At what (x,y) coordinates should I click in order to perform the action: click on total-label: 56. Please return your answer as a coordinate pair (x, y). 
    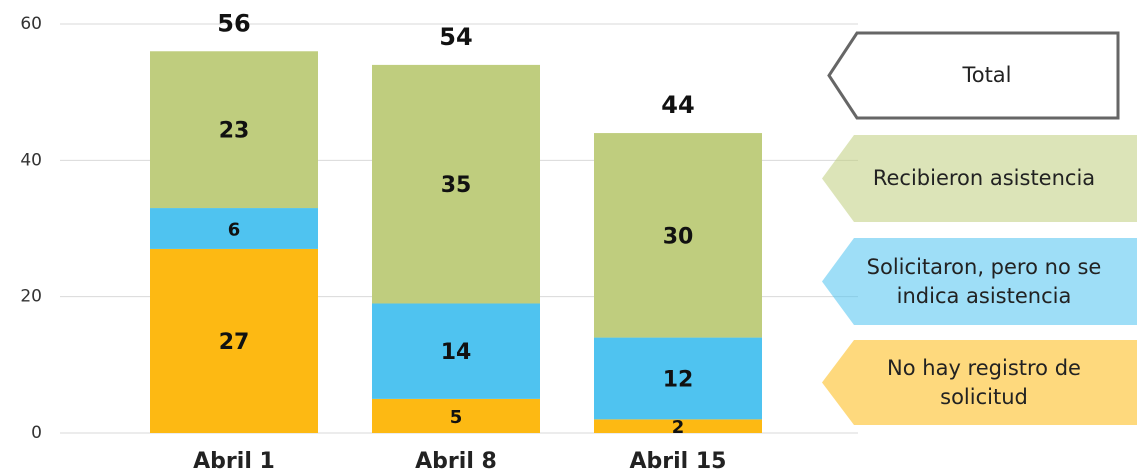
    Looking at the image, I should click on (233, 23).